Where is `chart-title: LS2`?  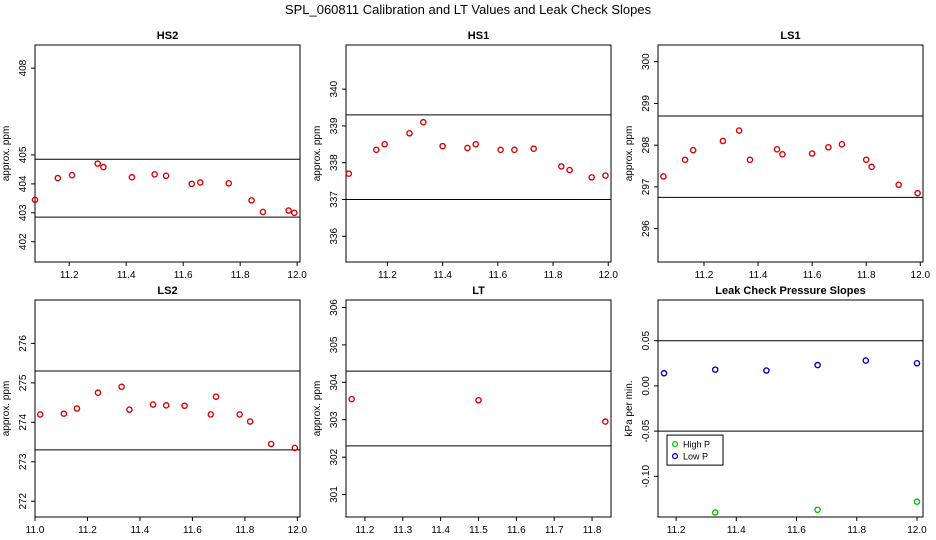
chart-title: LS2 is located at coordinates (167, 291).